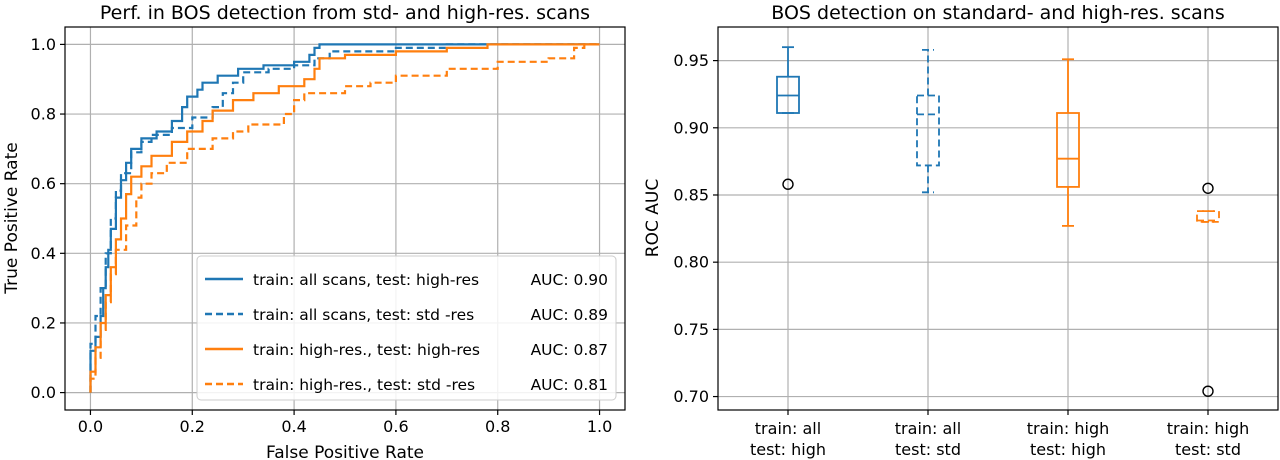 The width and height of the screenshot is (1280, 460). I want to click on roc-x-tick-label: 0.8, so click(497, 426).